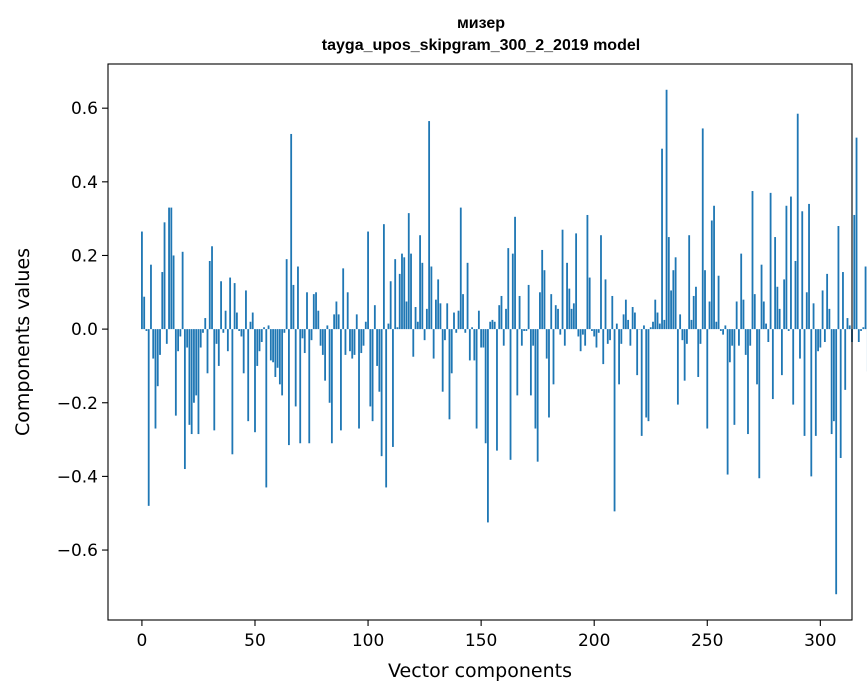  Describe the element at coordinates (77, 404) in the screenshot. I see `y-tick-label: −0.2` at that location.